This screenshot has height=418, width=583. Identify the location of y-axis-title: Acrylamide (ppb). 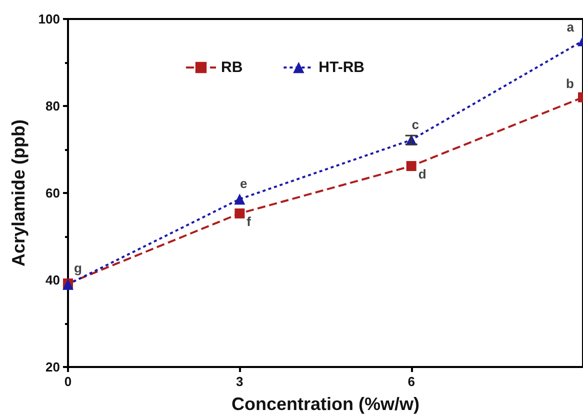
(18, 193).